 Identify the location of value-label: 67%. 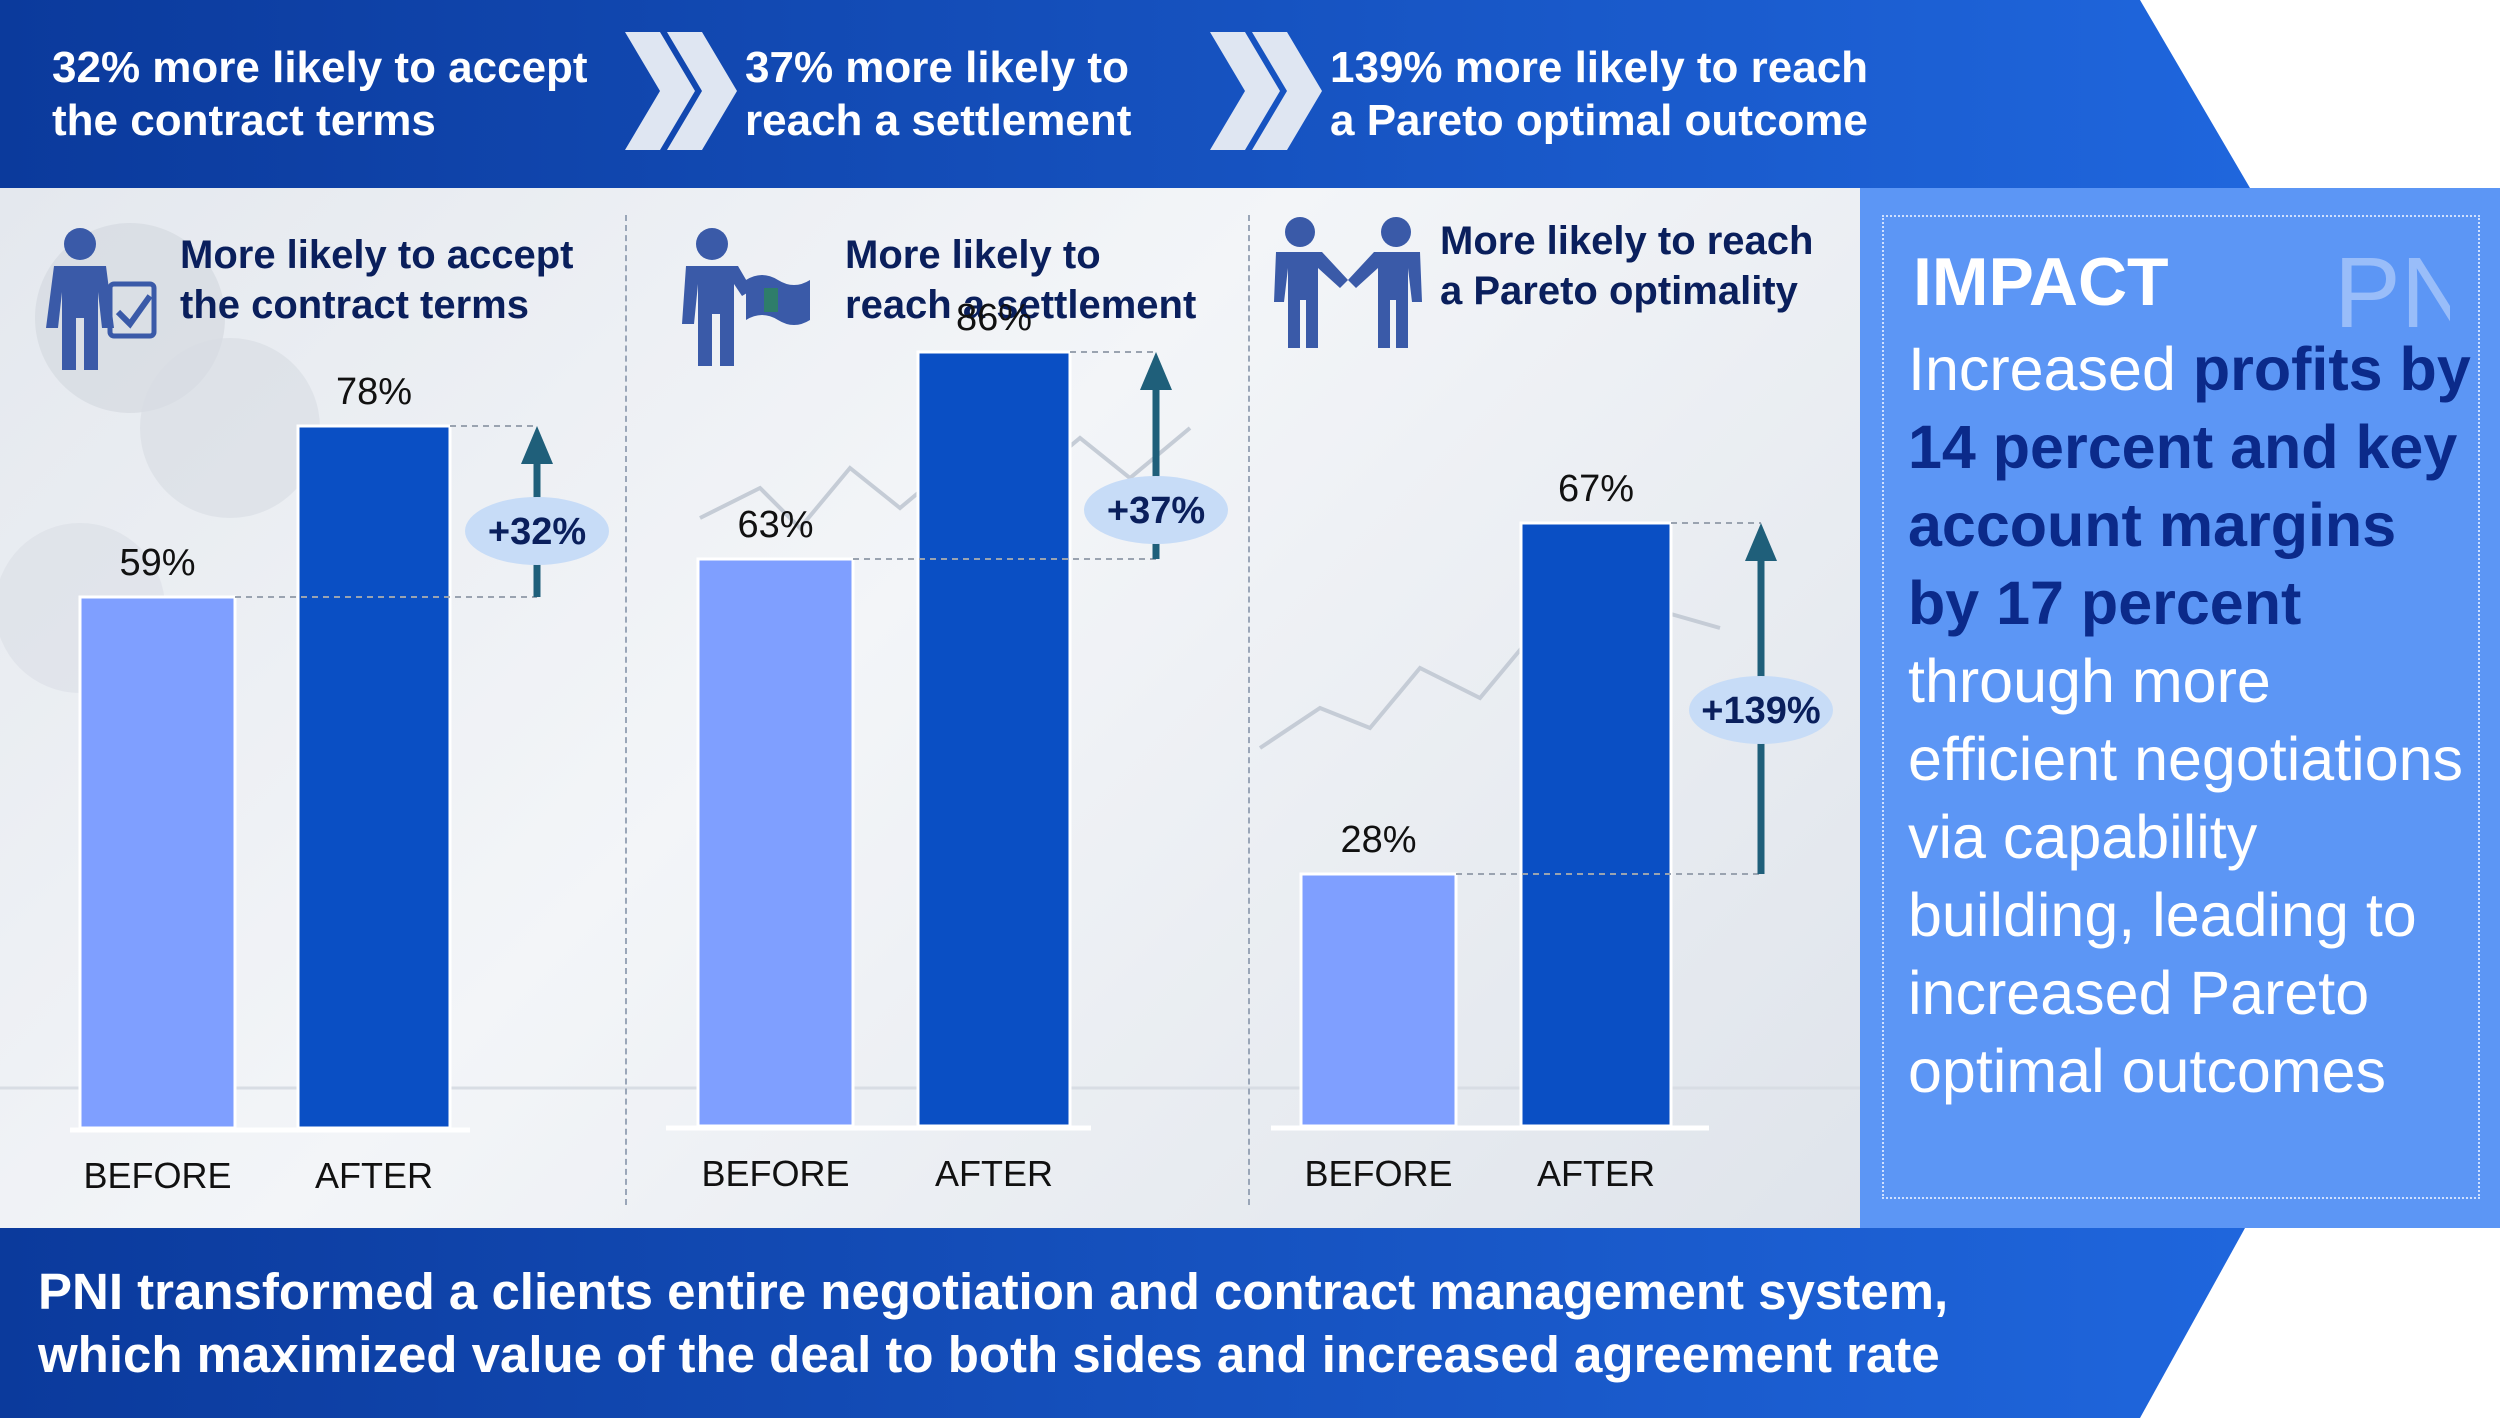
(1596, 489).